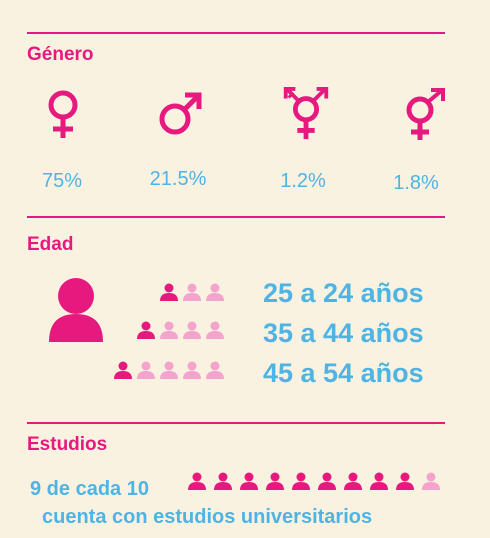  Describe the element at coordinates (236, 217) in the screenshot. I see `edad-divider` at that location.